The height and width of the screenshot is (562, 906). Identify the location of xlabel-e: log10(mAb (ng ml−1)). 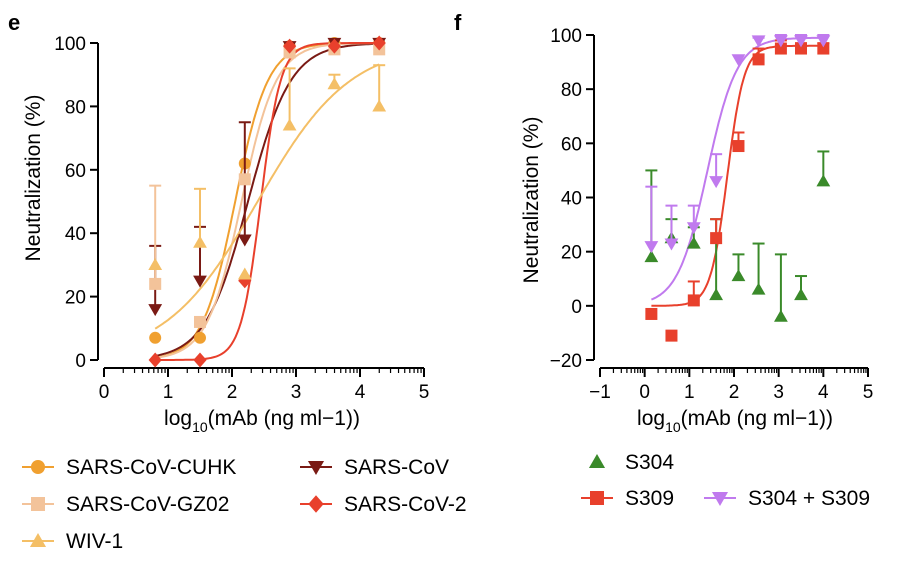
(262, 421).